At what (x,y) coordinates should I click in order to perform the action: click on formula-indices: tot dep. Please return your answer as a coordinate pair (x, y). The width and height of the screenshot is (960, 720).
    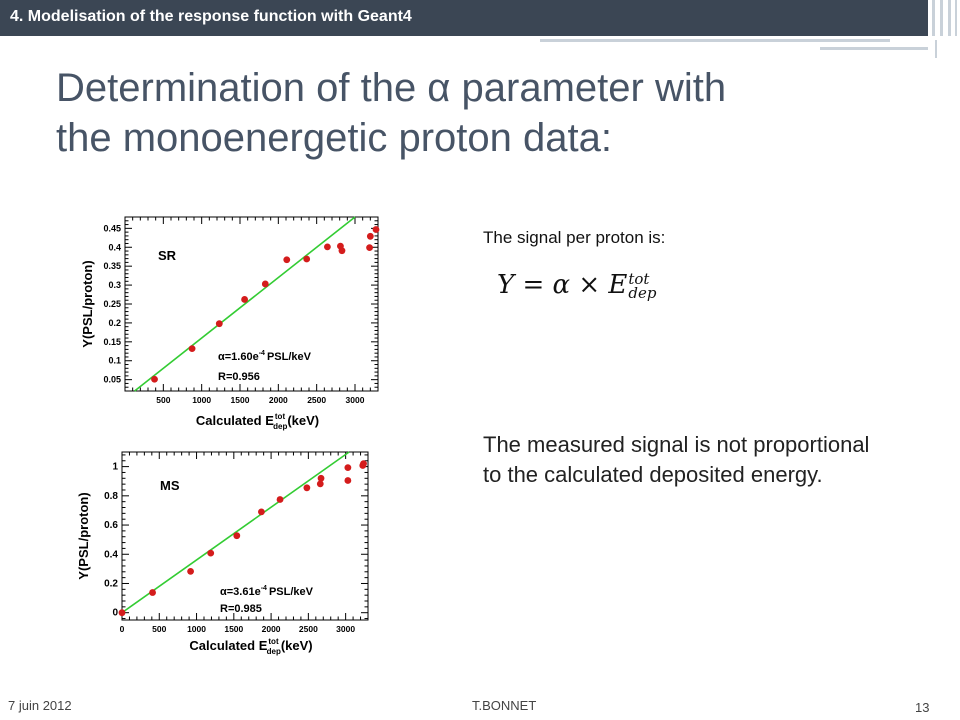
    Looking at the image, I should click on (642, 286).